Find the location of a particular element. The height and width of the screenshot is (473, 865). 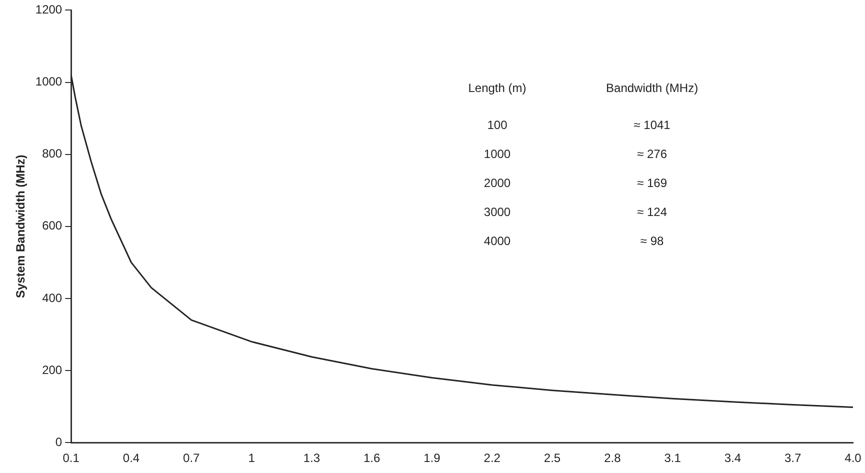

x-tick-label: 3.1 is located at coordinates (673, 458).